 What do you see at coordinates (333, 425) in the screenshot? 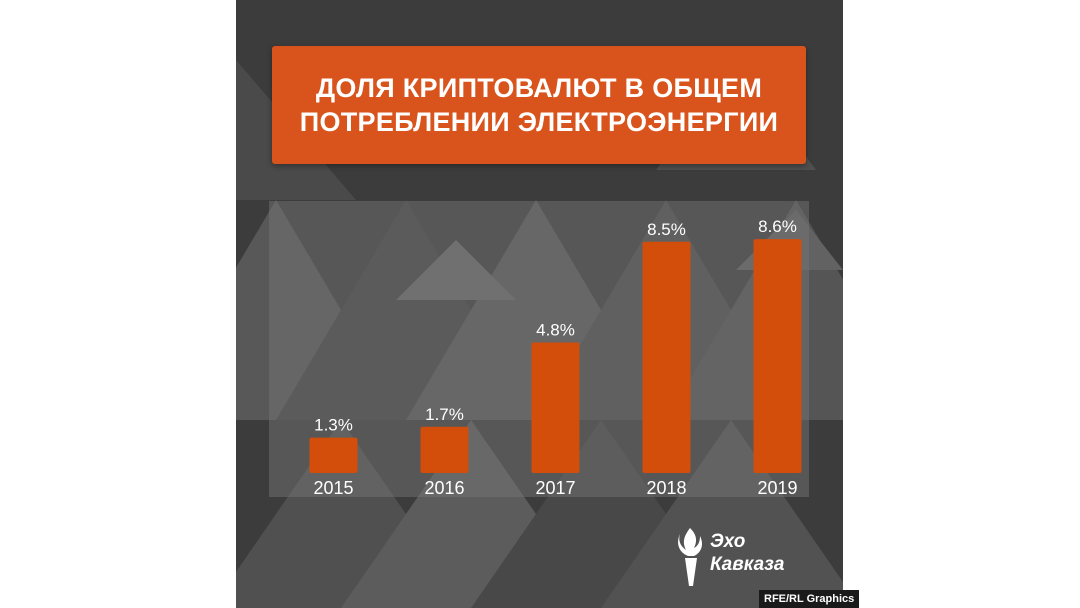
I see `value-label-2015: 1.3%` at bounding box center [333, 425].